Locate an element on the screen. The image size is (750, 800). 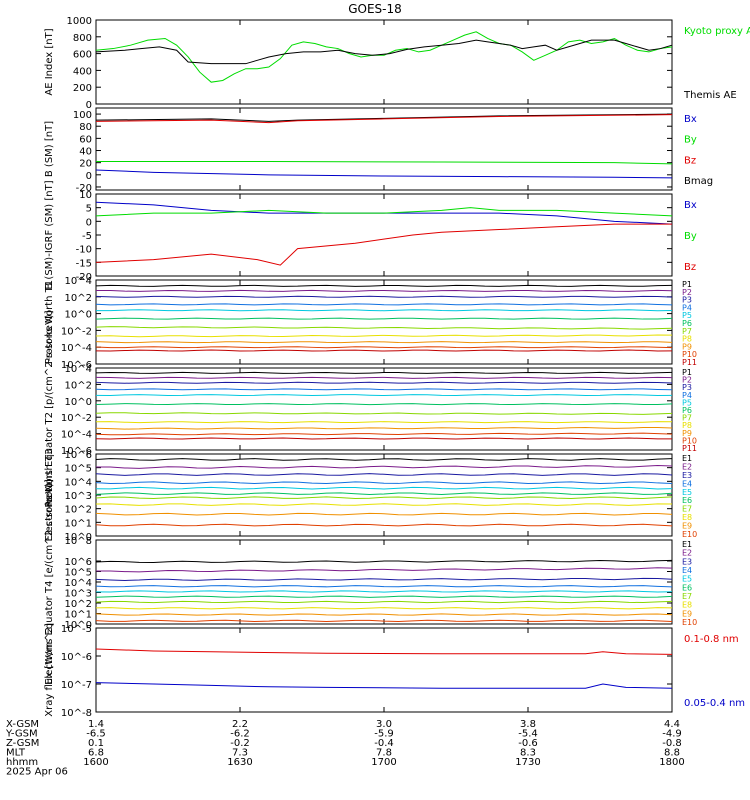
footer-value: 1.4 is located at coordinates (96, 724).